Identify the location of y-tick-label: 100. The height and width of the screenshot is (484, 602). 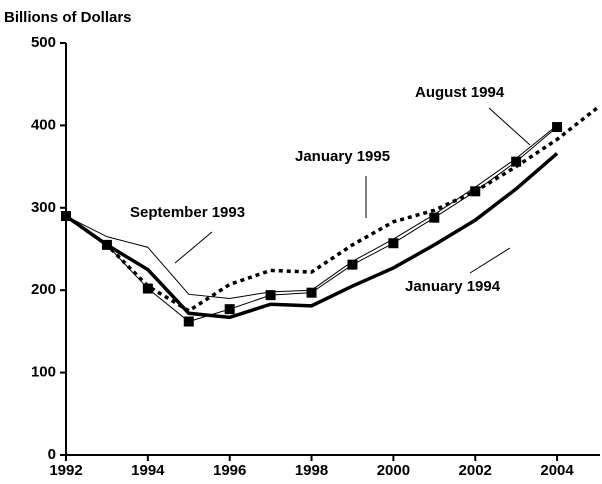
(43, 372).